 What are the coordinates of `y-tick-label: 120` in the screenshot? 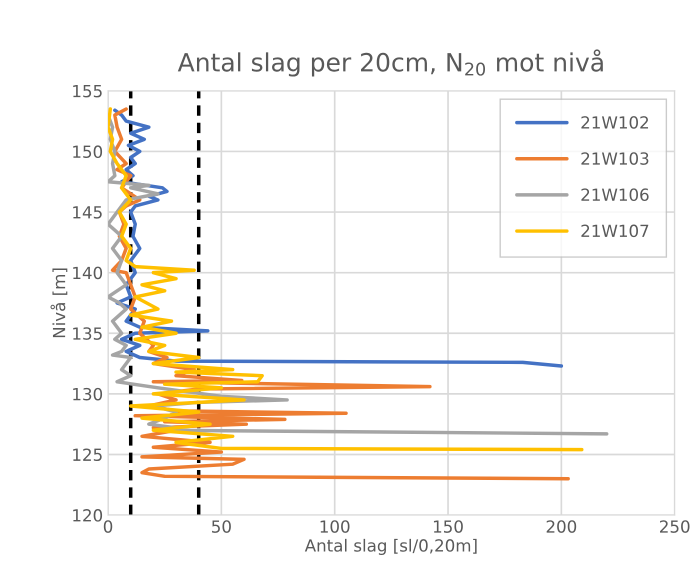 It's located at (87, 515).